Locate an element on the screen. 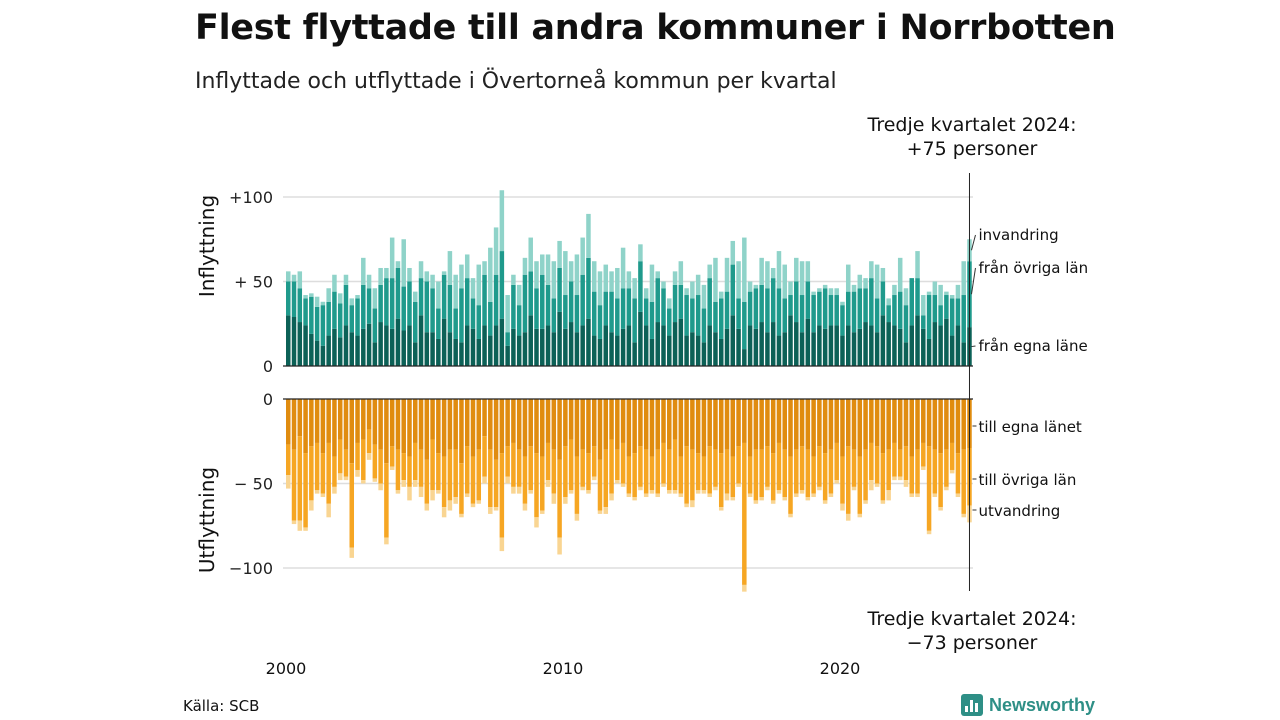 This screenshot has width=1280, height=720. newsworthy-logo: Newsworthy is located at coordinates (1028, 705).